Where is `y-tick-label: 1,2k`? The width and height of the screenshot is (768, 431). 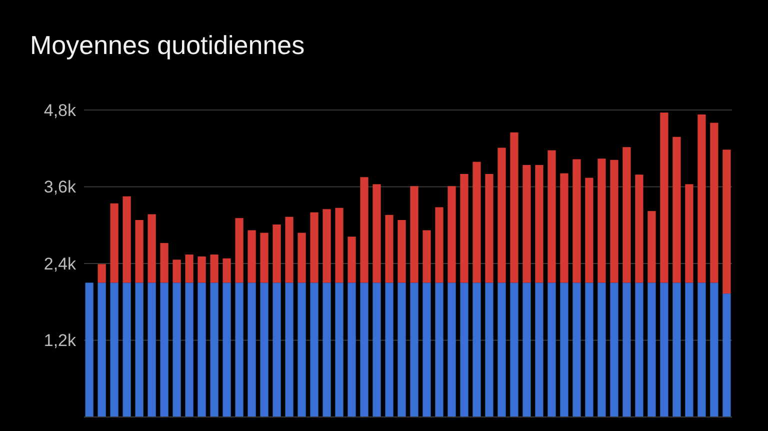 y-tick-label: 1,2k is located at coordinates (60, 340).